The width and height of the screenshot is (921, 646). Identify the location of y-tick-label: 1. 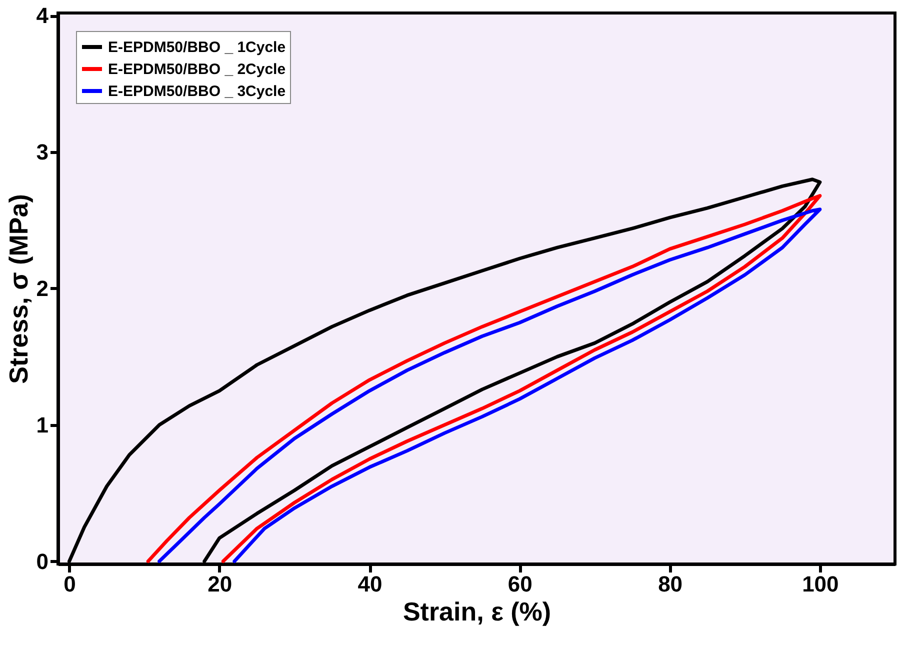
(42, 425).